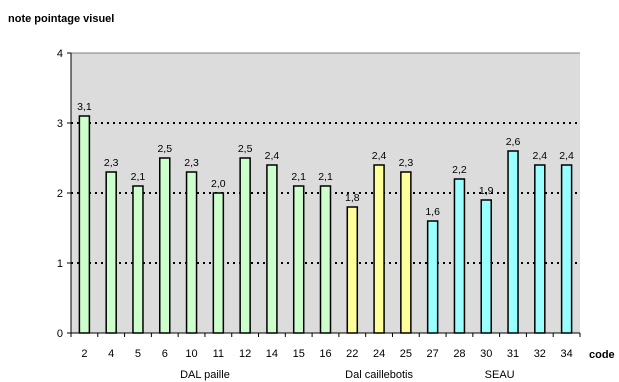 The height and width of the screenshot is (382, 619). Describe the element at coordinates (60, 54) in the screenshot. I see `y-tick-label: 4` at that location.